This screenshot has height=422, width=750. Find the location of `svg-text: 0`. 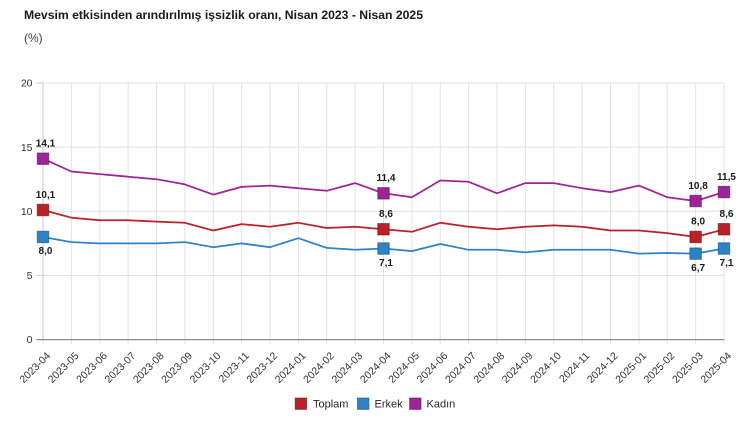

svg-text: 0 is located at coordinates (30, 340).